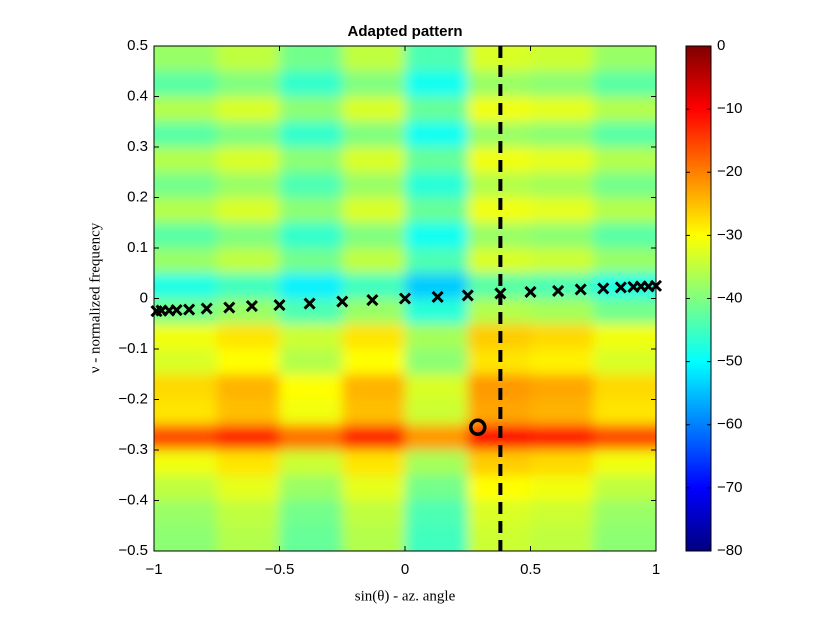  What do you see at coordinates (656, 569) in the screenshot?
I see `x-tick-label: 1` at bounding box center [656, 569].